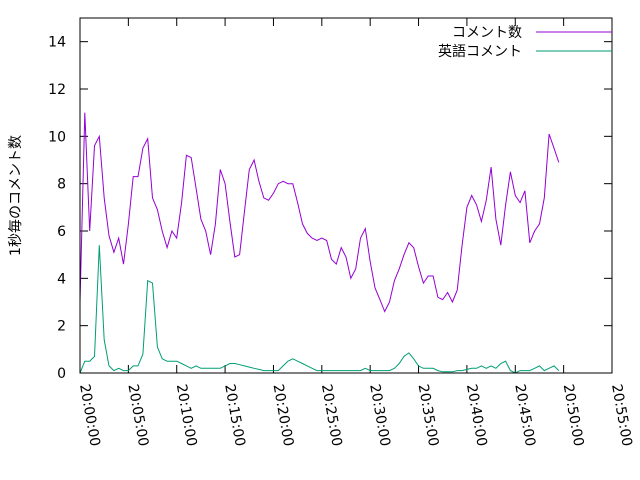 The height and width of the screenshot is (480, 640). Describe the element at coordinates (57, 90) in the screenshot. I see `y-tick-label: 12` at that location.